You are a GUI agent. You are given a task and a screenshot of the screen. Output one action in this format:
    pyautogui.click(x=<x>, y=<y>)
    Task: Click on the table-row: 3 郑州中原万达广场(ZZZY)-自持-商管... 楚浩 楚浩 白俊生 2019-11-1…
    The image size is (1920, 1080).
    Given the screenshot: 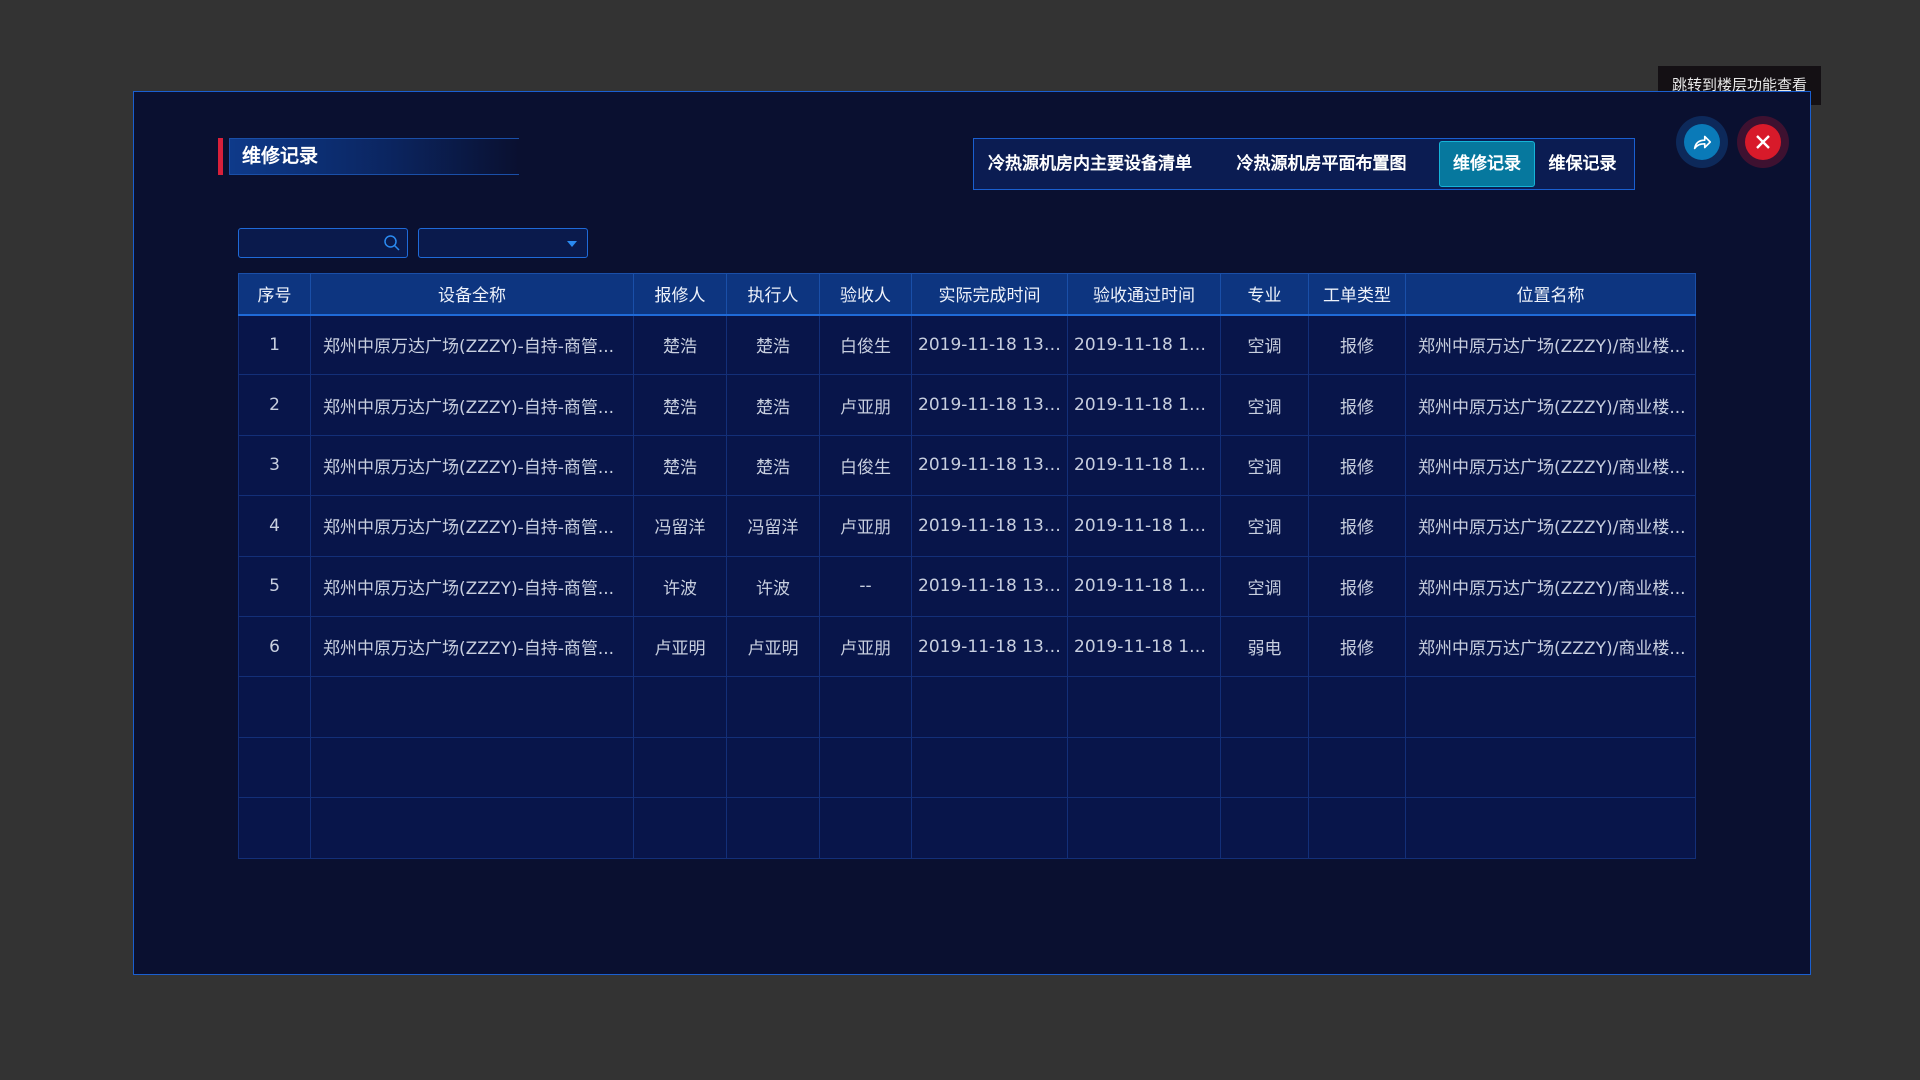 What is the action you would take?
    pyautogui.click(x=967, y=465)
    